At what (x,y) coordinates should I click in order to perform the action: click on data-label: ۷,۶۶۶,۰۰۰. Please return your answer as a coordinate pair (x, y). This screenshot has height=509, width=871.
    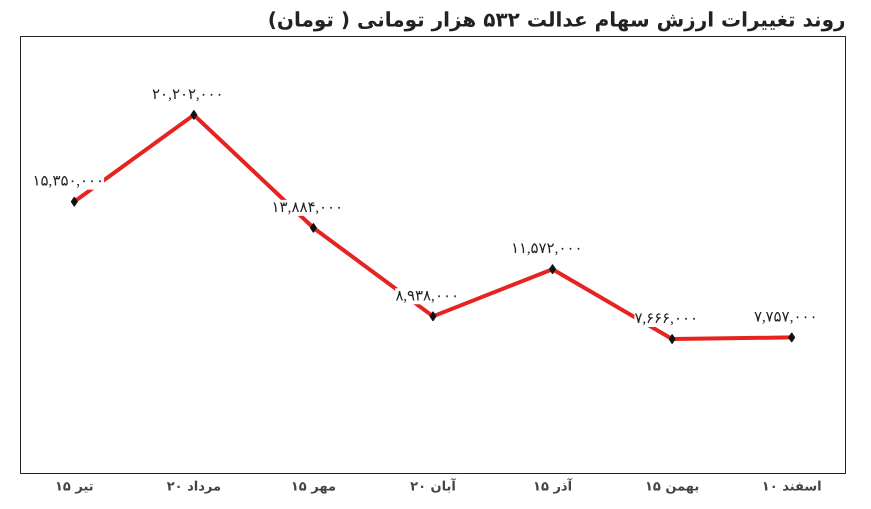
    Looking at the image, I should click on (666, 319).